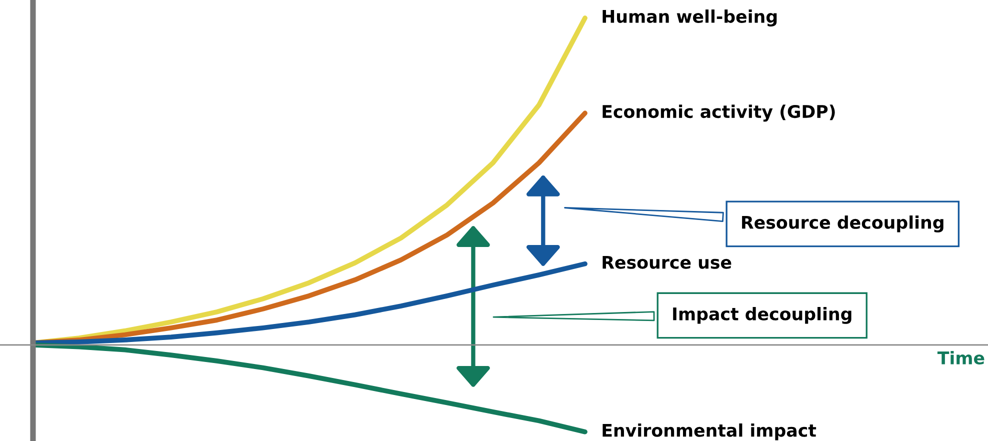 The height and width of the screenshot is (441, 988). Describe the element at coordinates (667, 262) in the screenshot. I see `series-label: Resource use` at that location.